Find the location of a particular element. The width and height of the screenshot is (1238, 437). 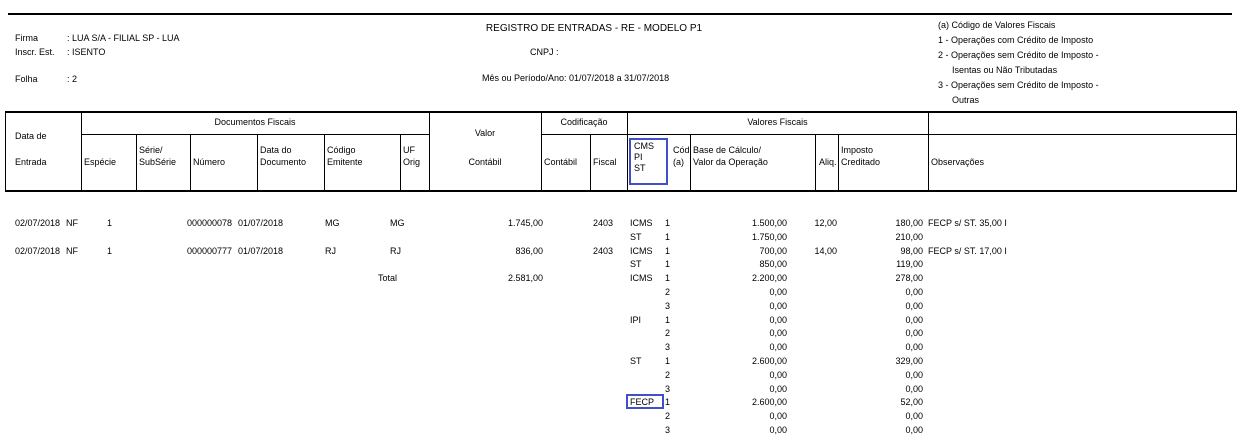

cell-base-calculo: 2.200,00 is located at coordinates (769, 278).